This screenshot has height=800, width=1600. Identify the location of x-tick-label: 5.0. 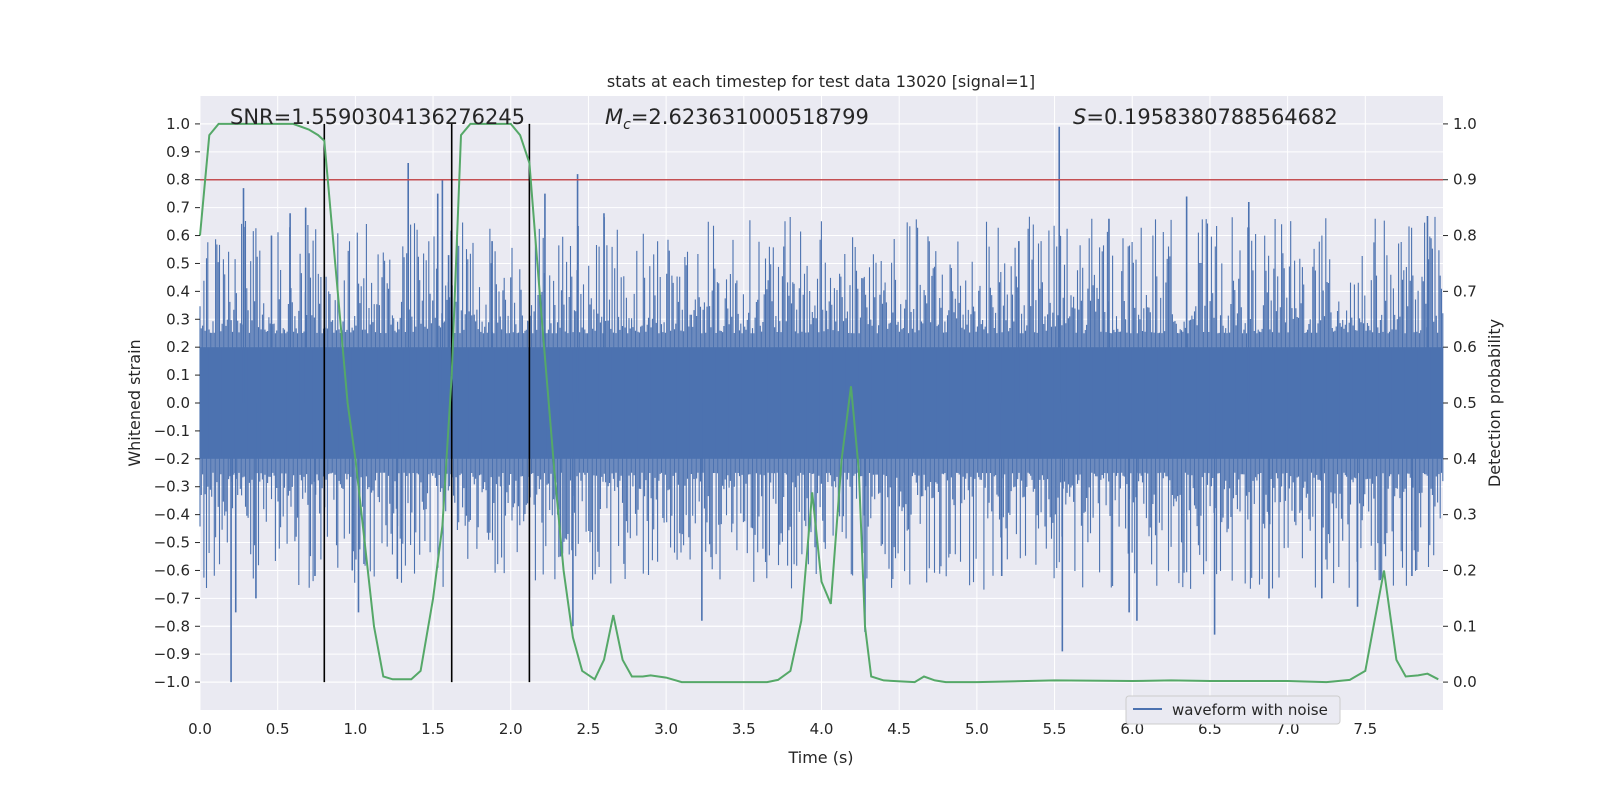
(977, 729).